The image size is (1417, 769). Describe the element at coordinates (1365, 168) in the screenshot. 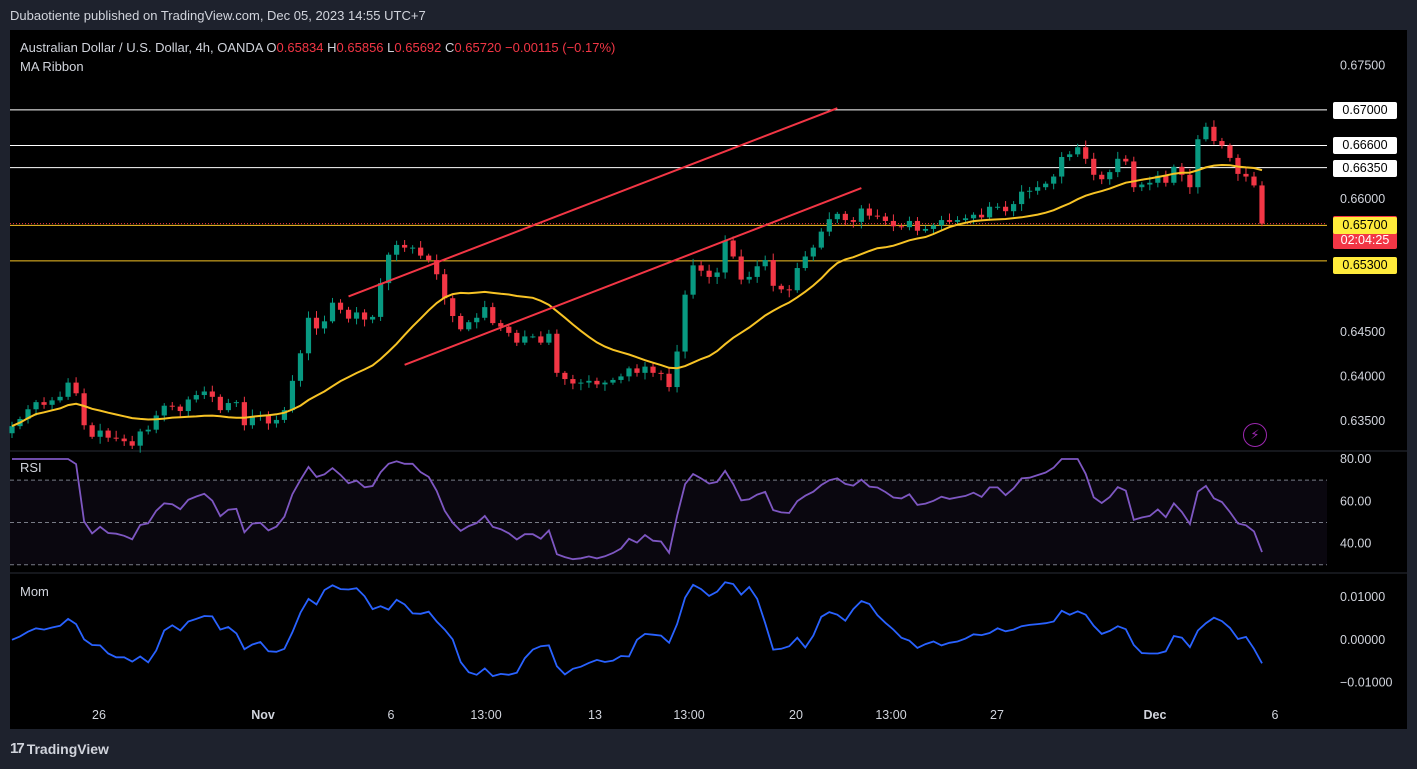

I see `level-label-66350: 0.66350` at that location.